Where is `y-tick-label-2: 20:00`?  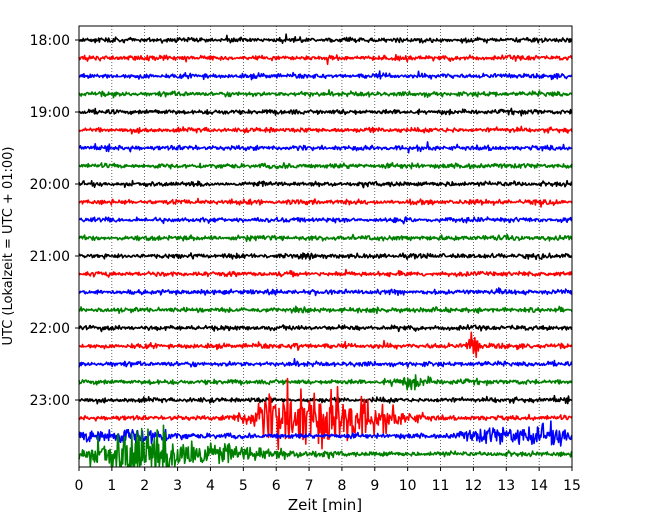
y-tick-label-2: 20:00 is located at coordinates (50, 185).